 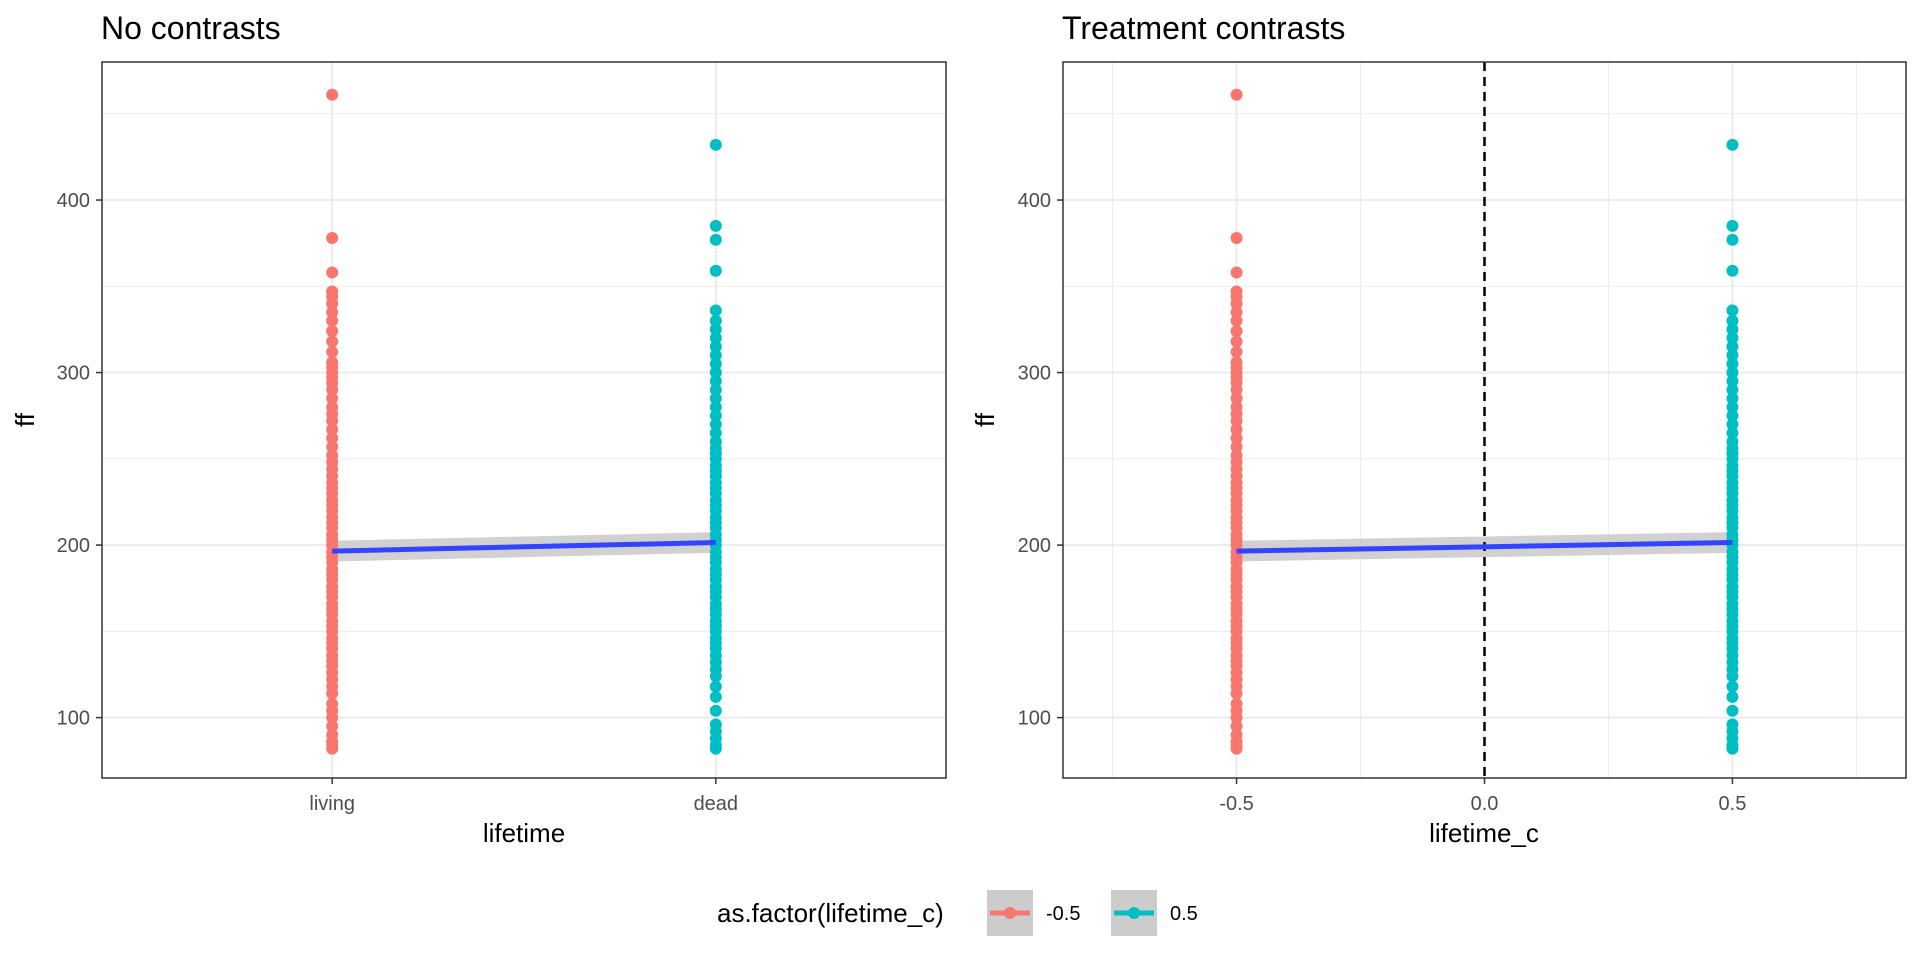 I want to click on x-tick-label: -0.5, so click(x=1236, y=804).